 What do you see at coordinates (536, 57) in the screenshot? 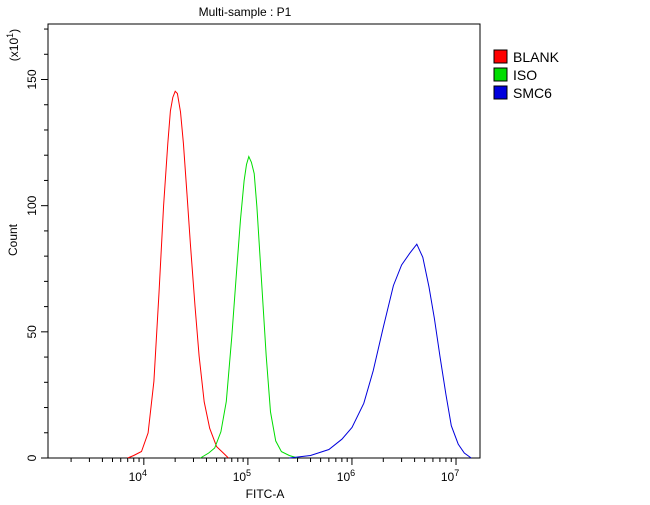
I see `legend-label-blank: BLANK` at bounding box center [536, 57].